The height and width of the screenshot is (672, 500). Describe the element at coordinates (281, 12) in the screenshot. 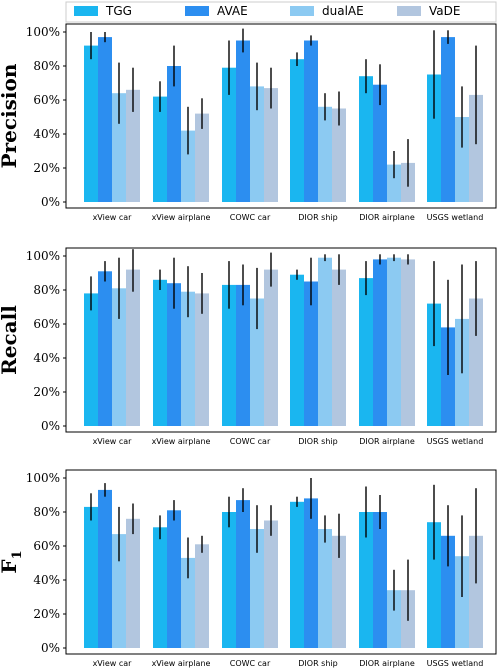

I see `legend-box` at that location.